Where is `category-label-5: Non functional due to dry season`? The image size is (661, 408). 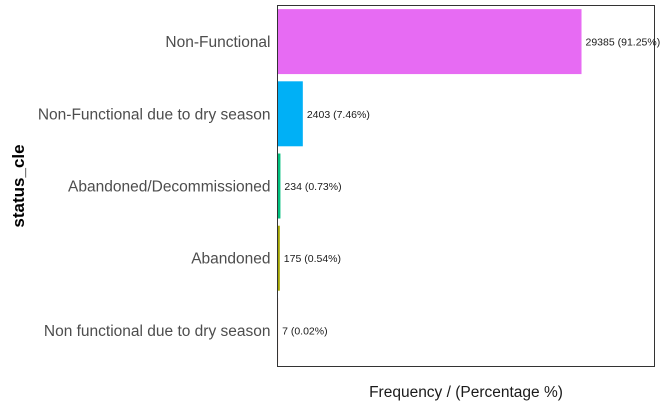
category-label-5: Non functional due to dry season is located at coordinates (157, 331).